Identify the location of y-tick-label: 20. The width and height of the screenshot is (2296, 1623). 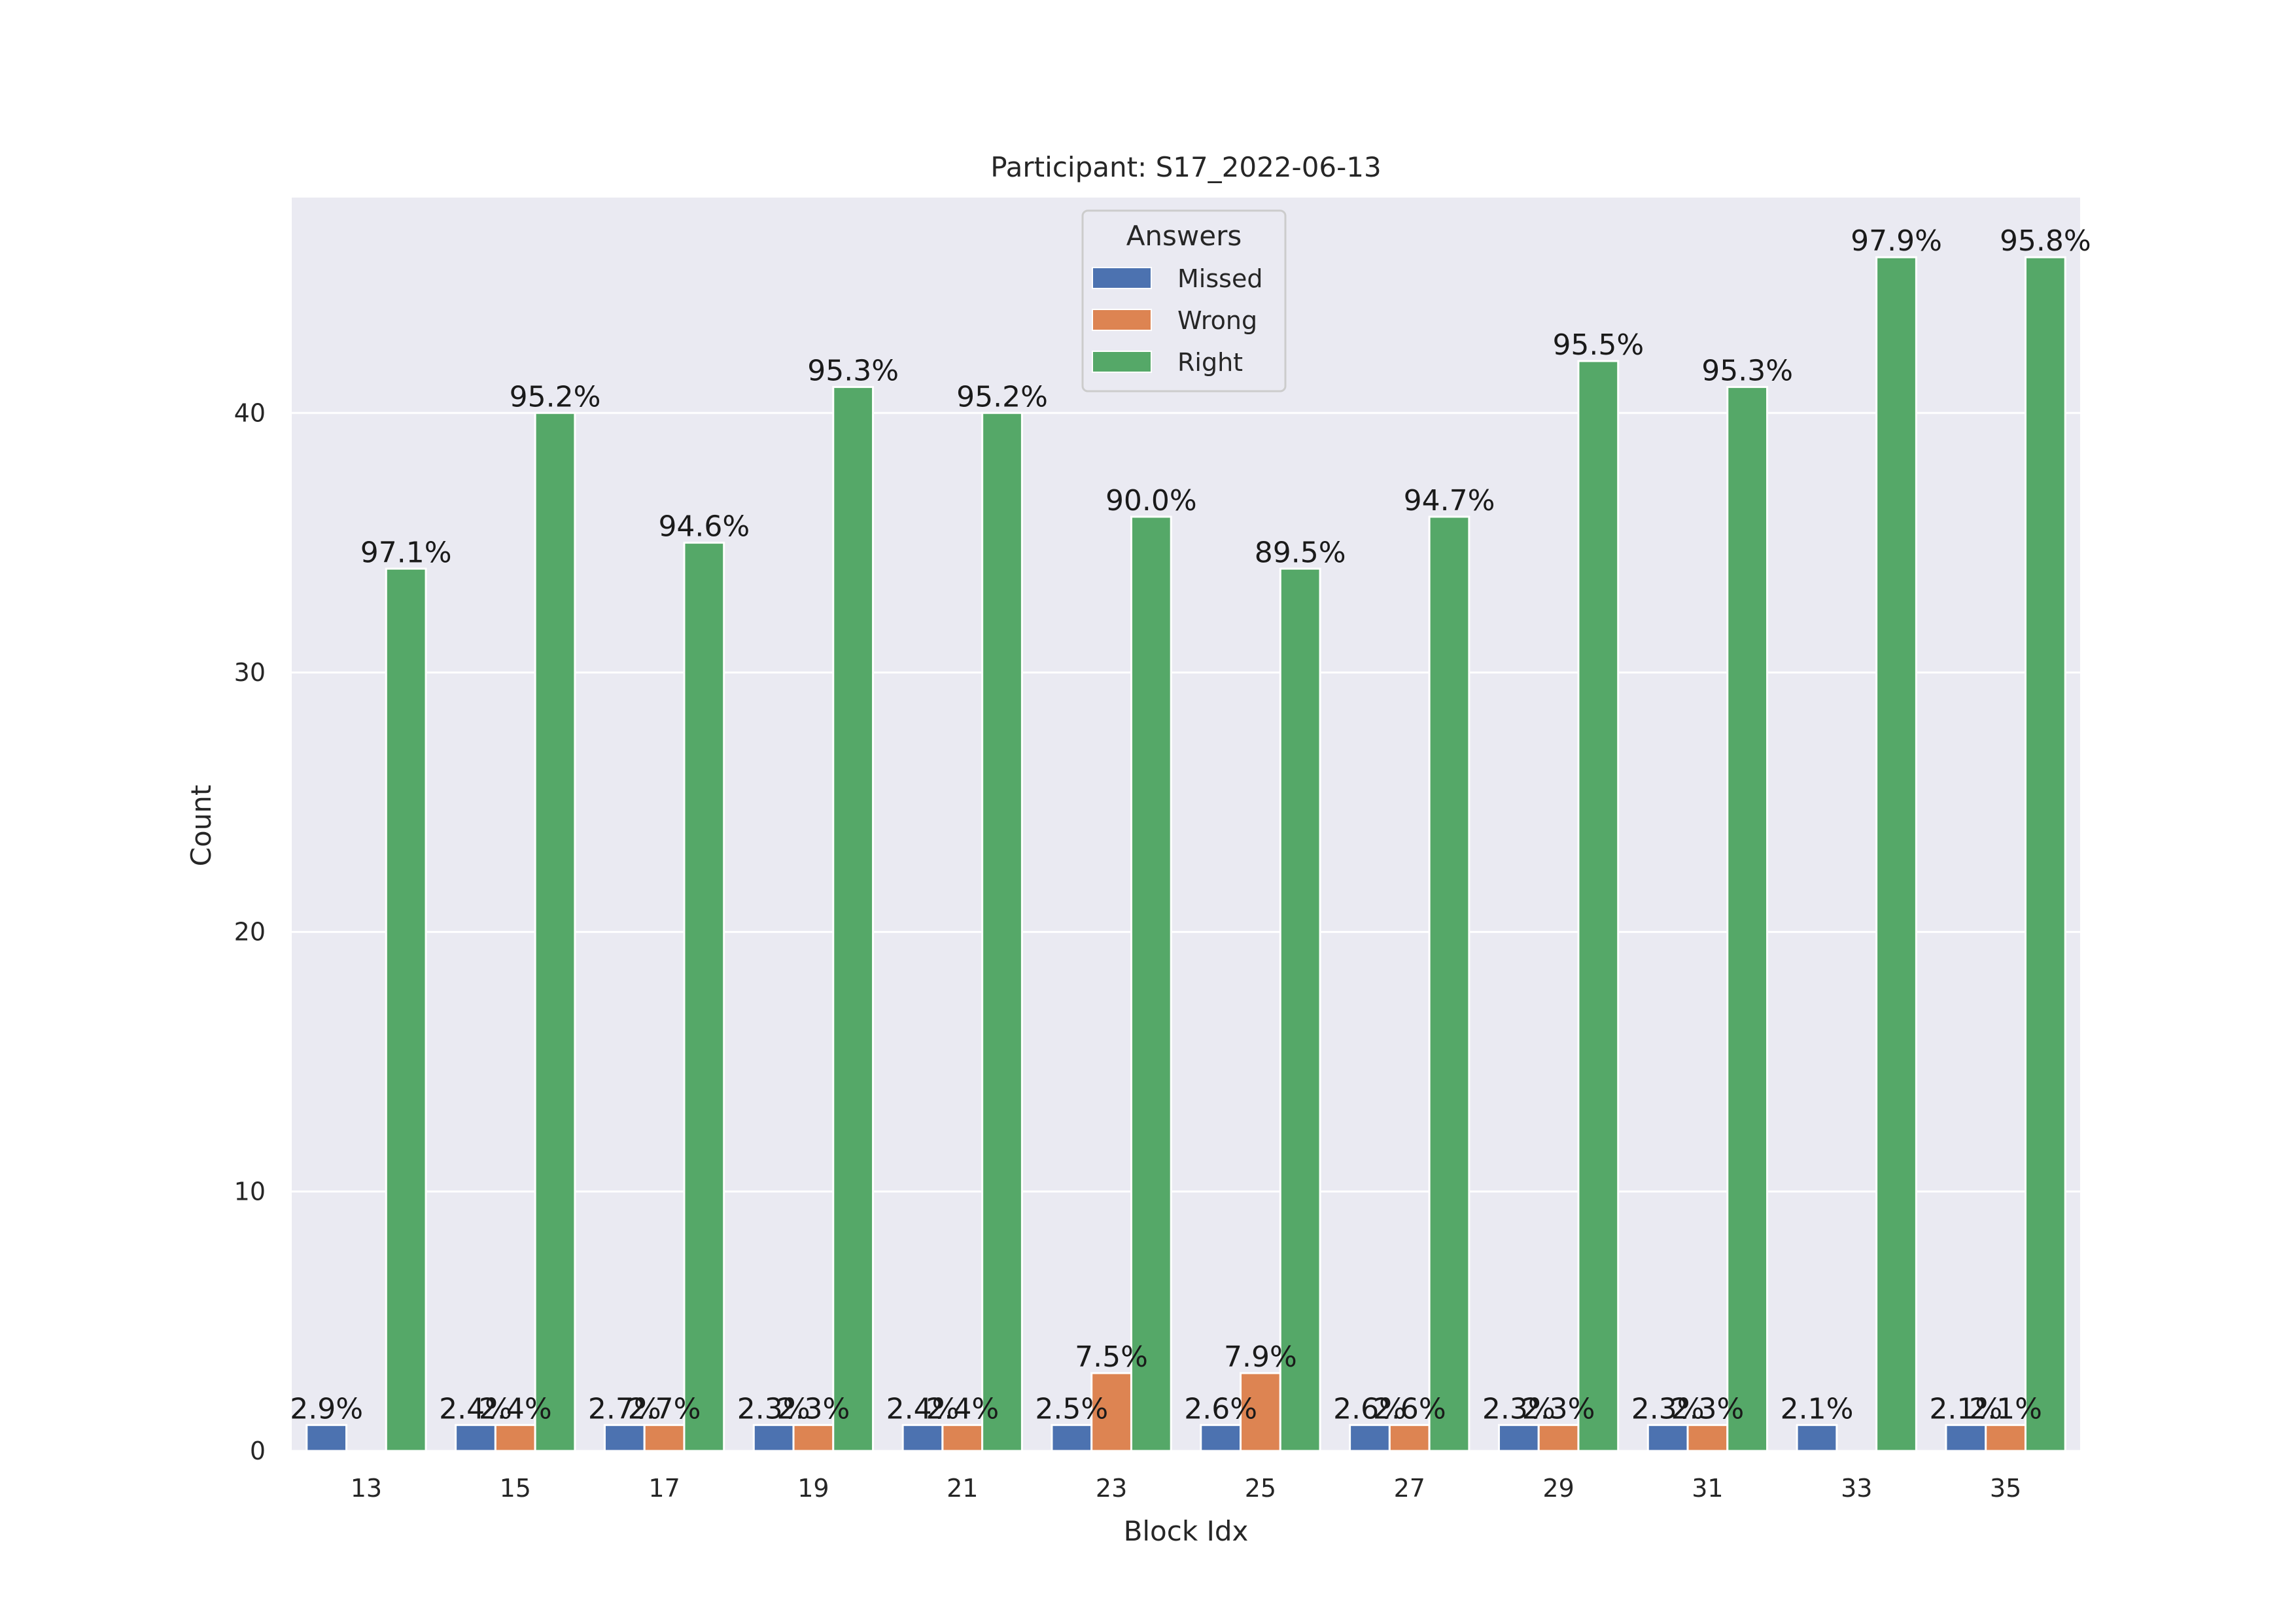
(250, 933).